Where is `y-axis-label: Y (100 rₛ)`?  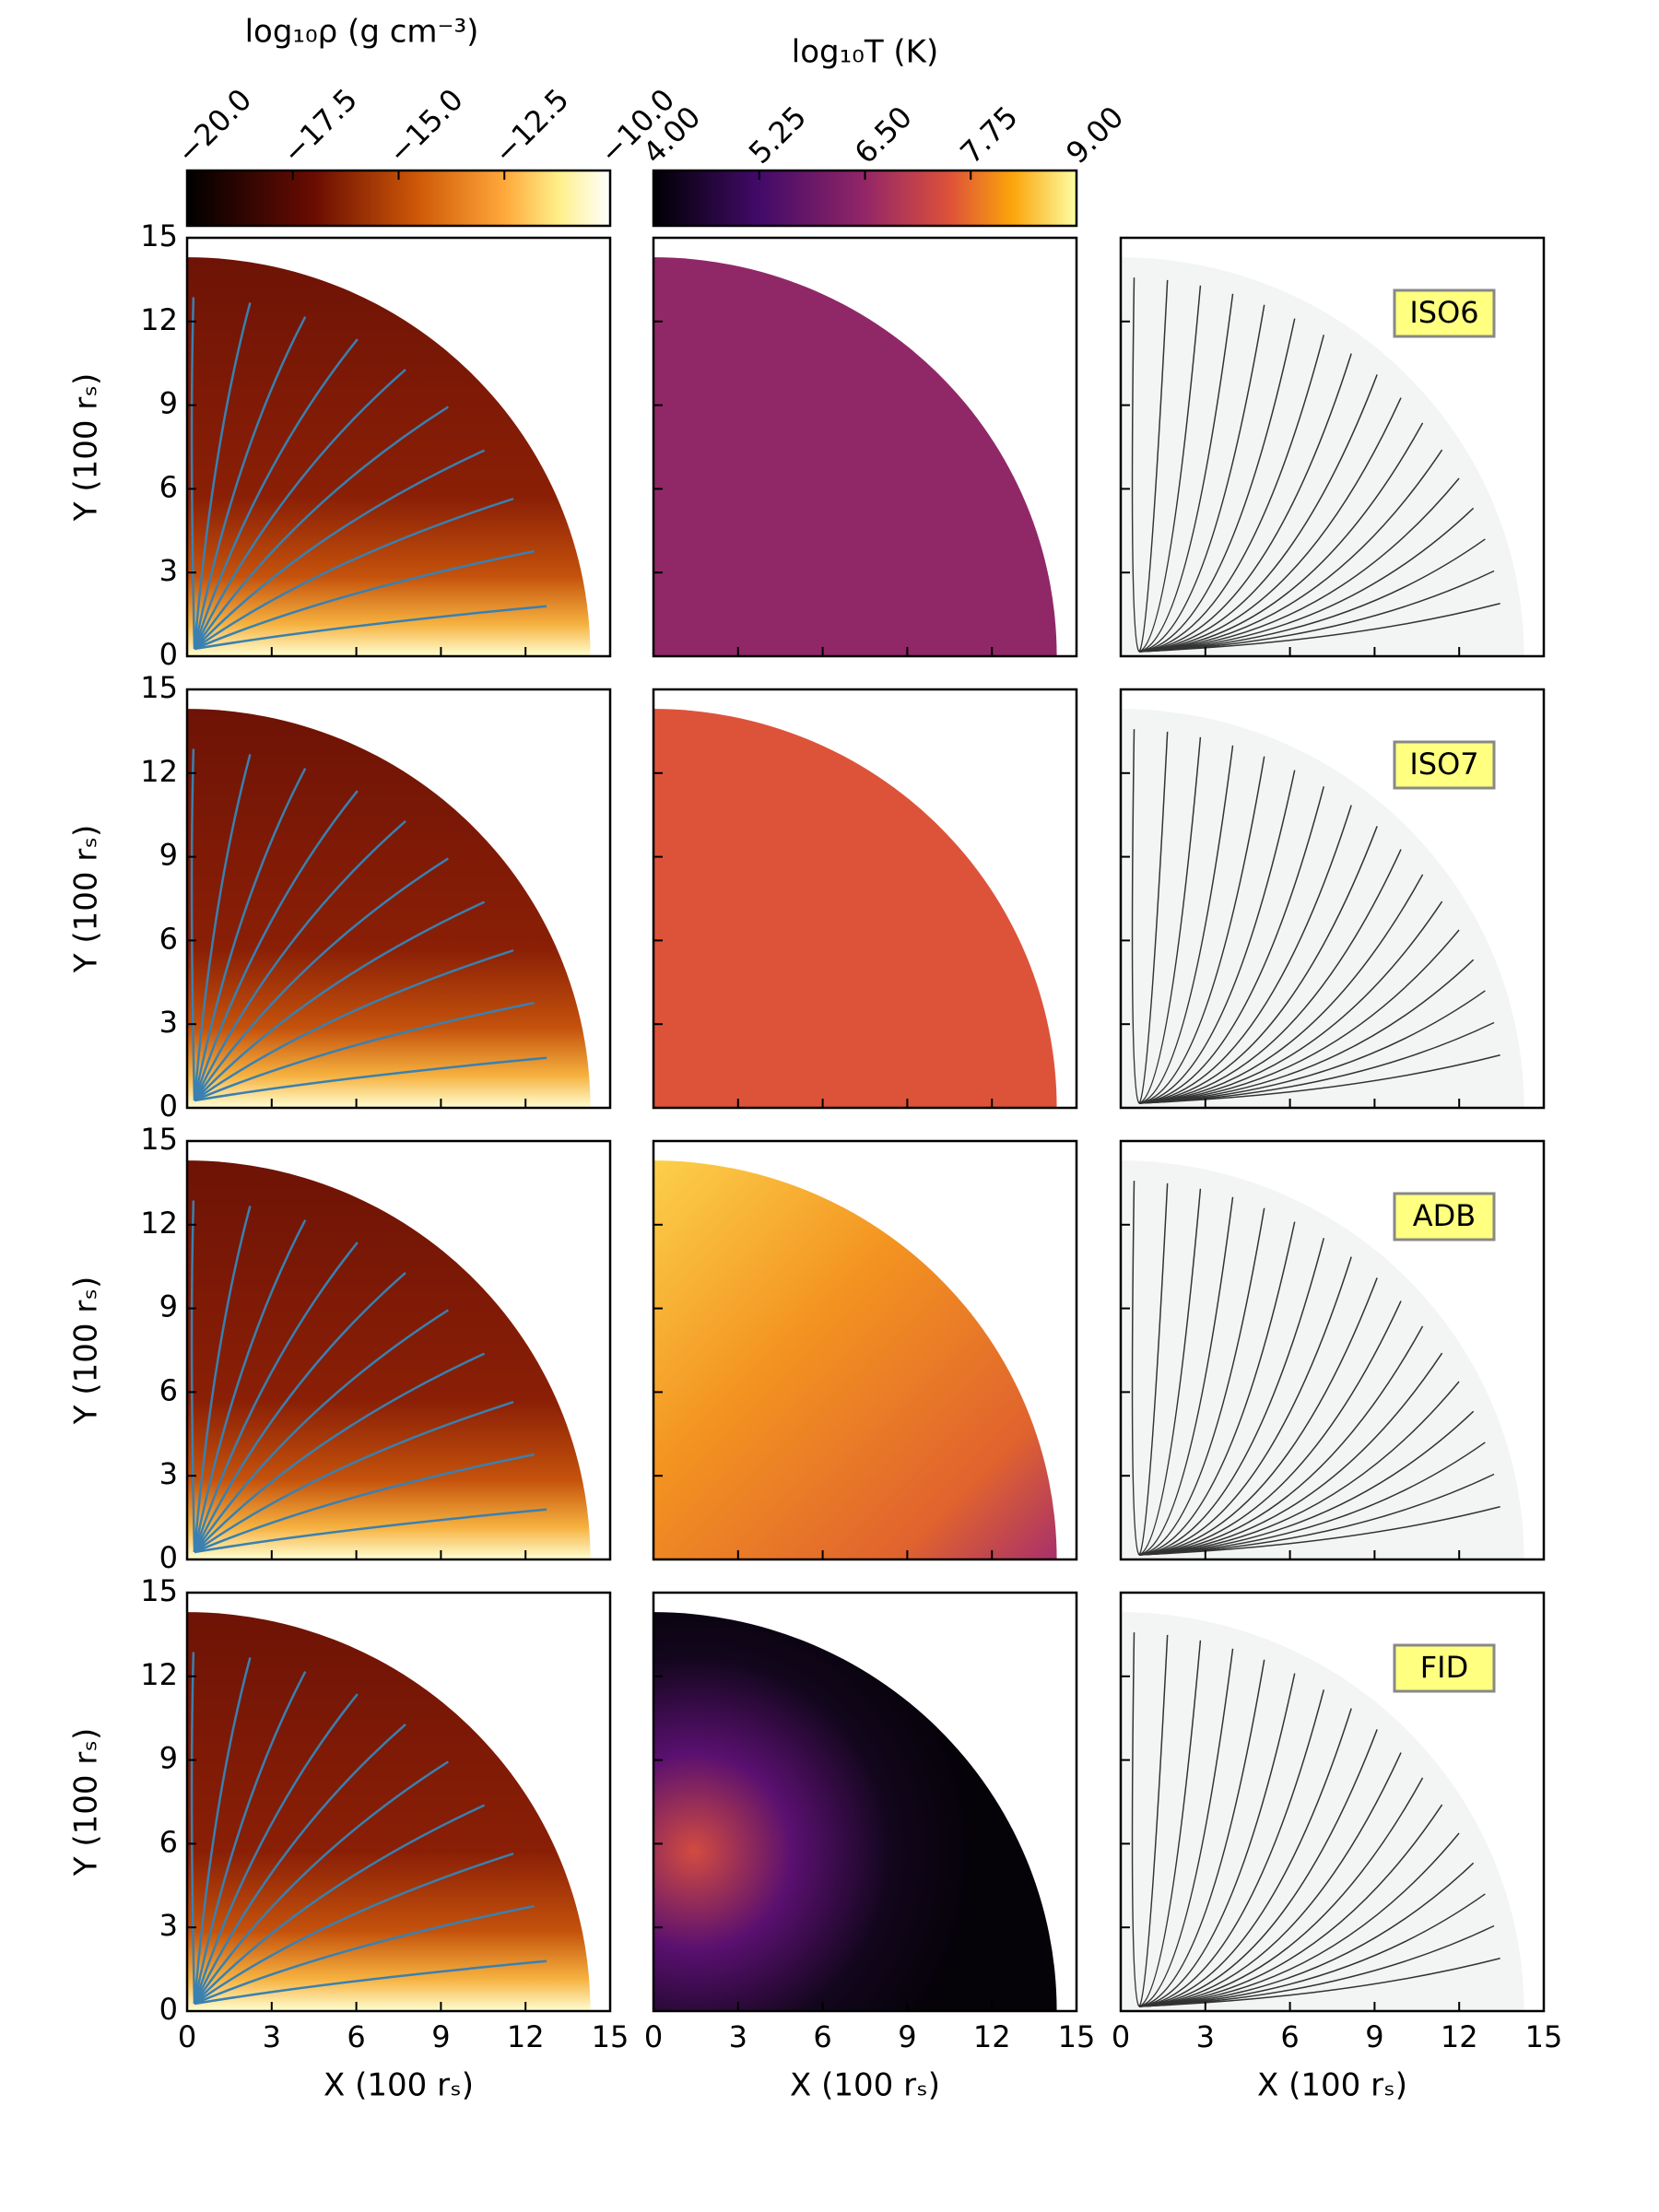
y-axis-label: Y (100 rₛ) is located at coordinates (86, 1802).